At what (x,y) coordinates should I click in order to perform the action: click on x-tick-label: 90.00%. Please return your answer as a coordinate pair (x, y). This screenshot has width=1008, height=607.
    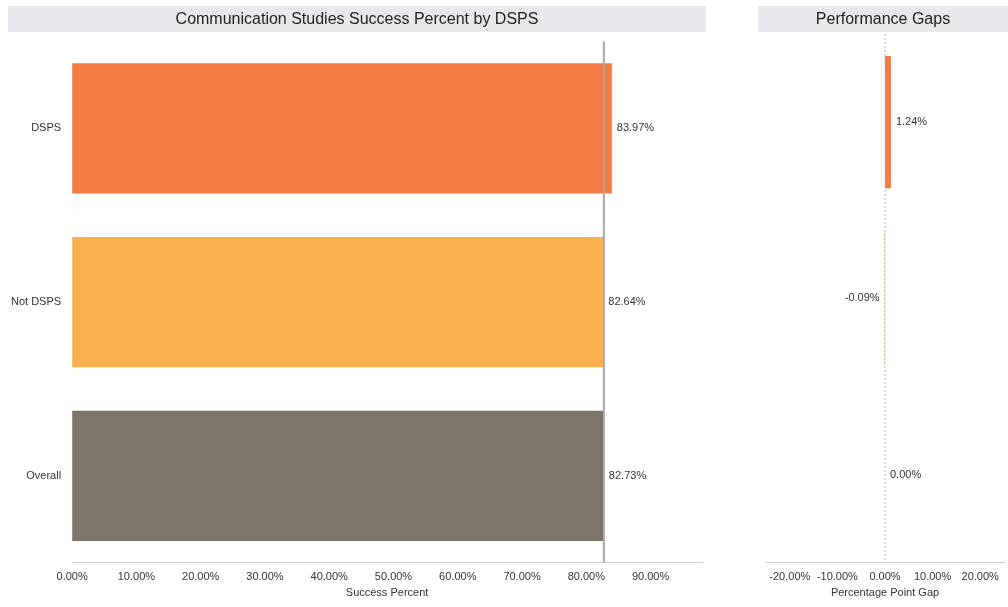
    Looking at the image, I should click on (650, 576).